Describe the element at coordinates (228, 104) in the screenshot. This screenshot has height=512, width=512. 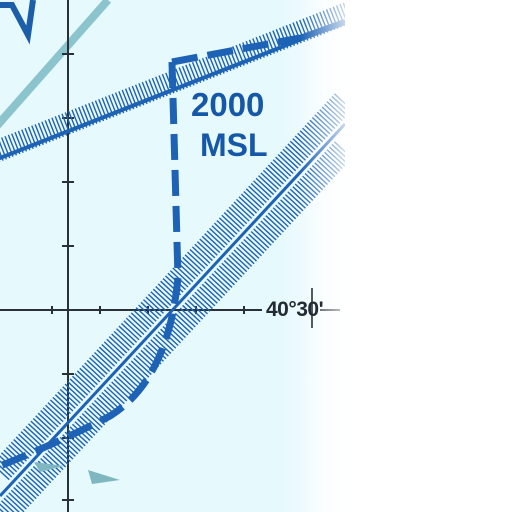
I see `airspace-floor-altitude: 2000` at that location.